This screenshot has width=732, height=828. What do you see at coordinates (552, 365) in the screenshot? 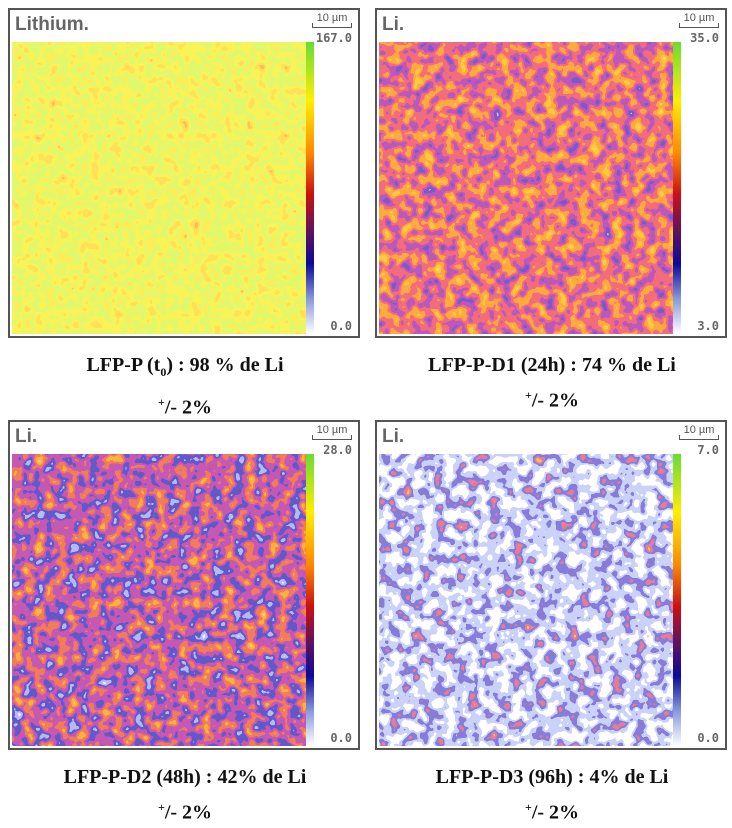
I see `caption-text: LFP-P-D1 (24h) : 74 % de Li` at bounding box center [552, 365].